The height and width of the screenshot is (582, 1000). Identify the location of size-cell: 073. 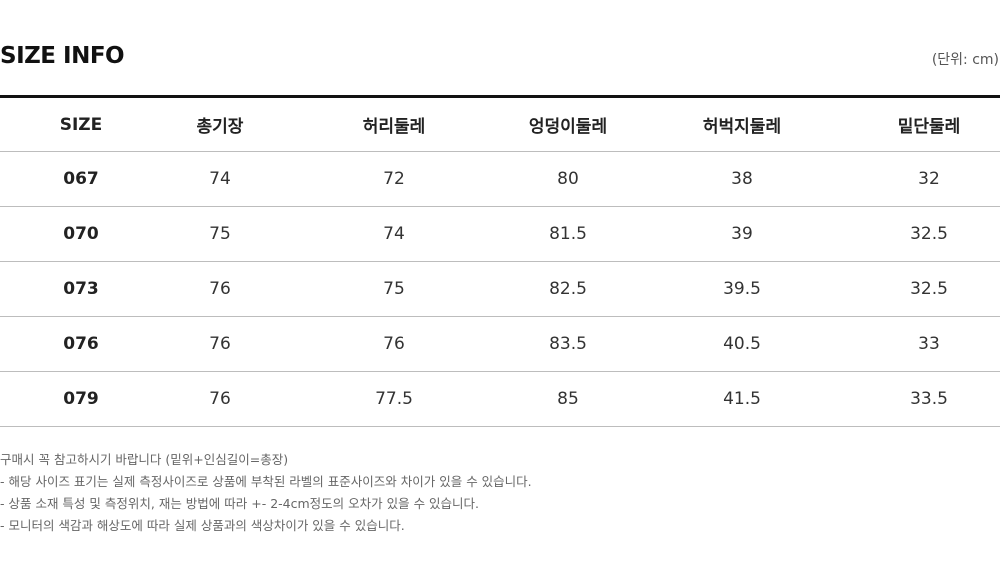
(81, 289).